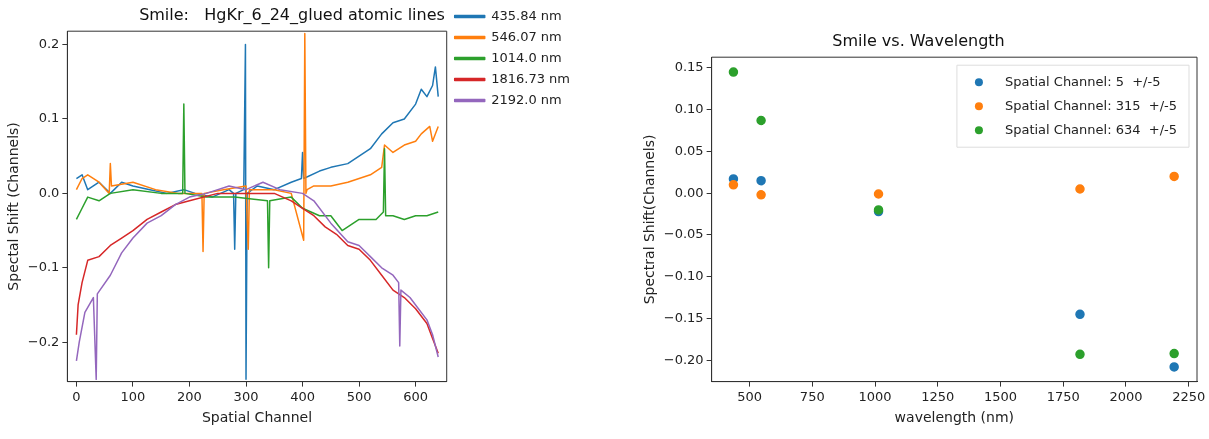 The width and height of the screenshot is (1209, 439). What do you see at coordinates (954, 417) in the screenshot?
I see `x-axis-title: wavelength (nm)` at bounding box center [954, 417].